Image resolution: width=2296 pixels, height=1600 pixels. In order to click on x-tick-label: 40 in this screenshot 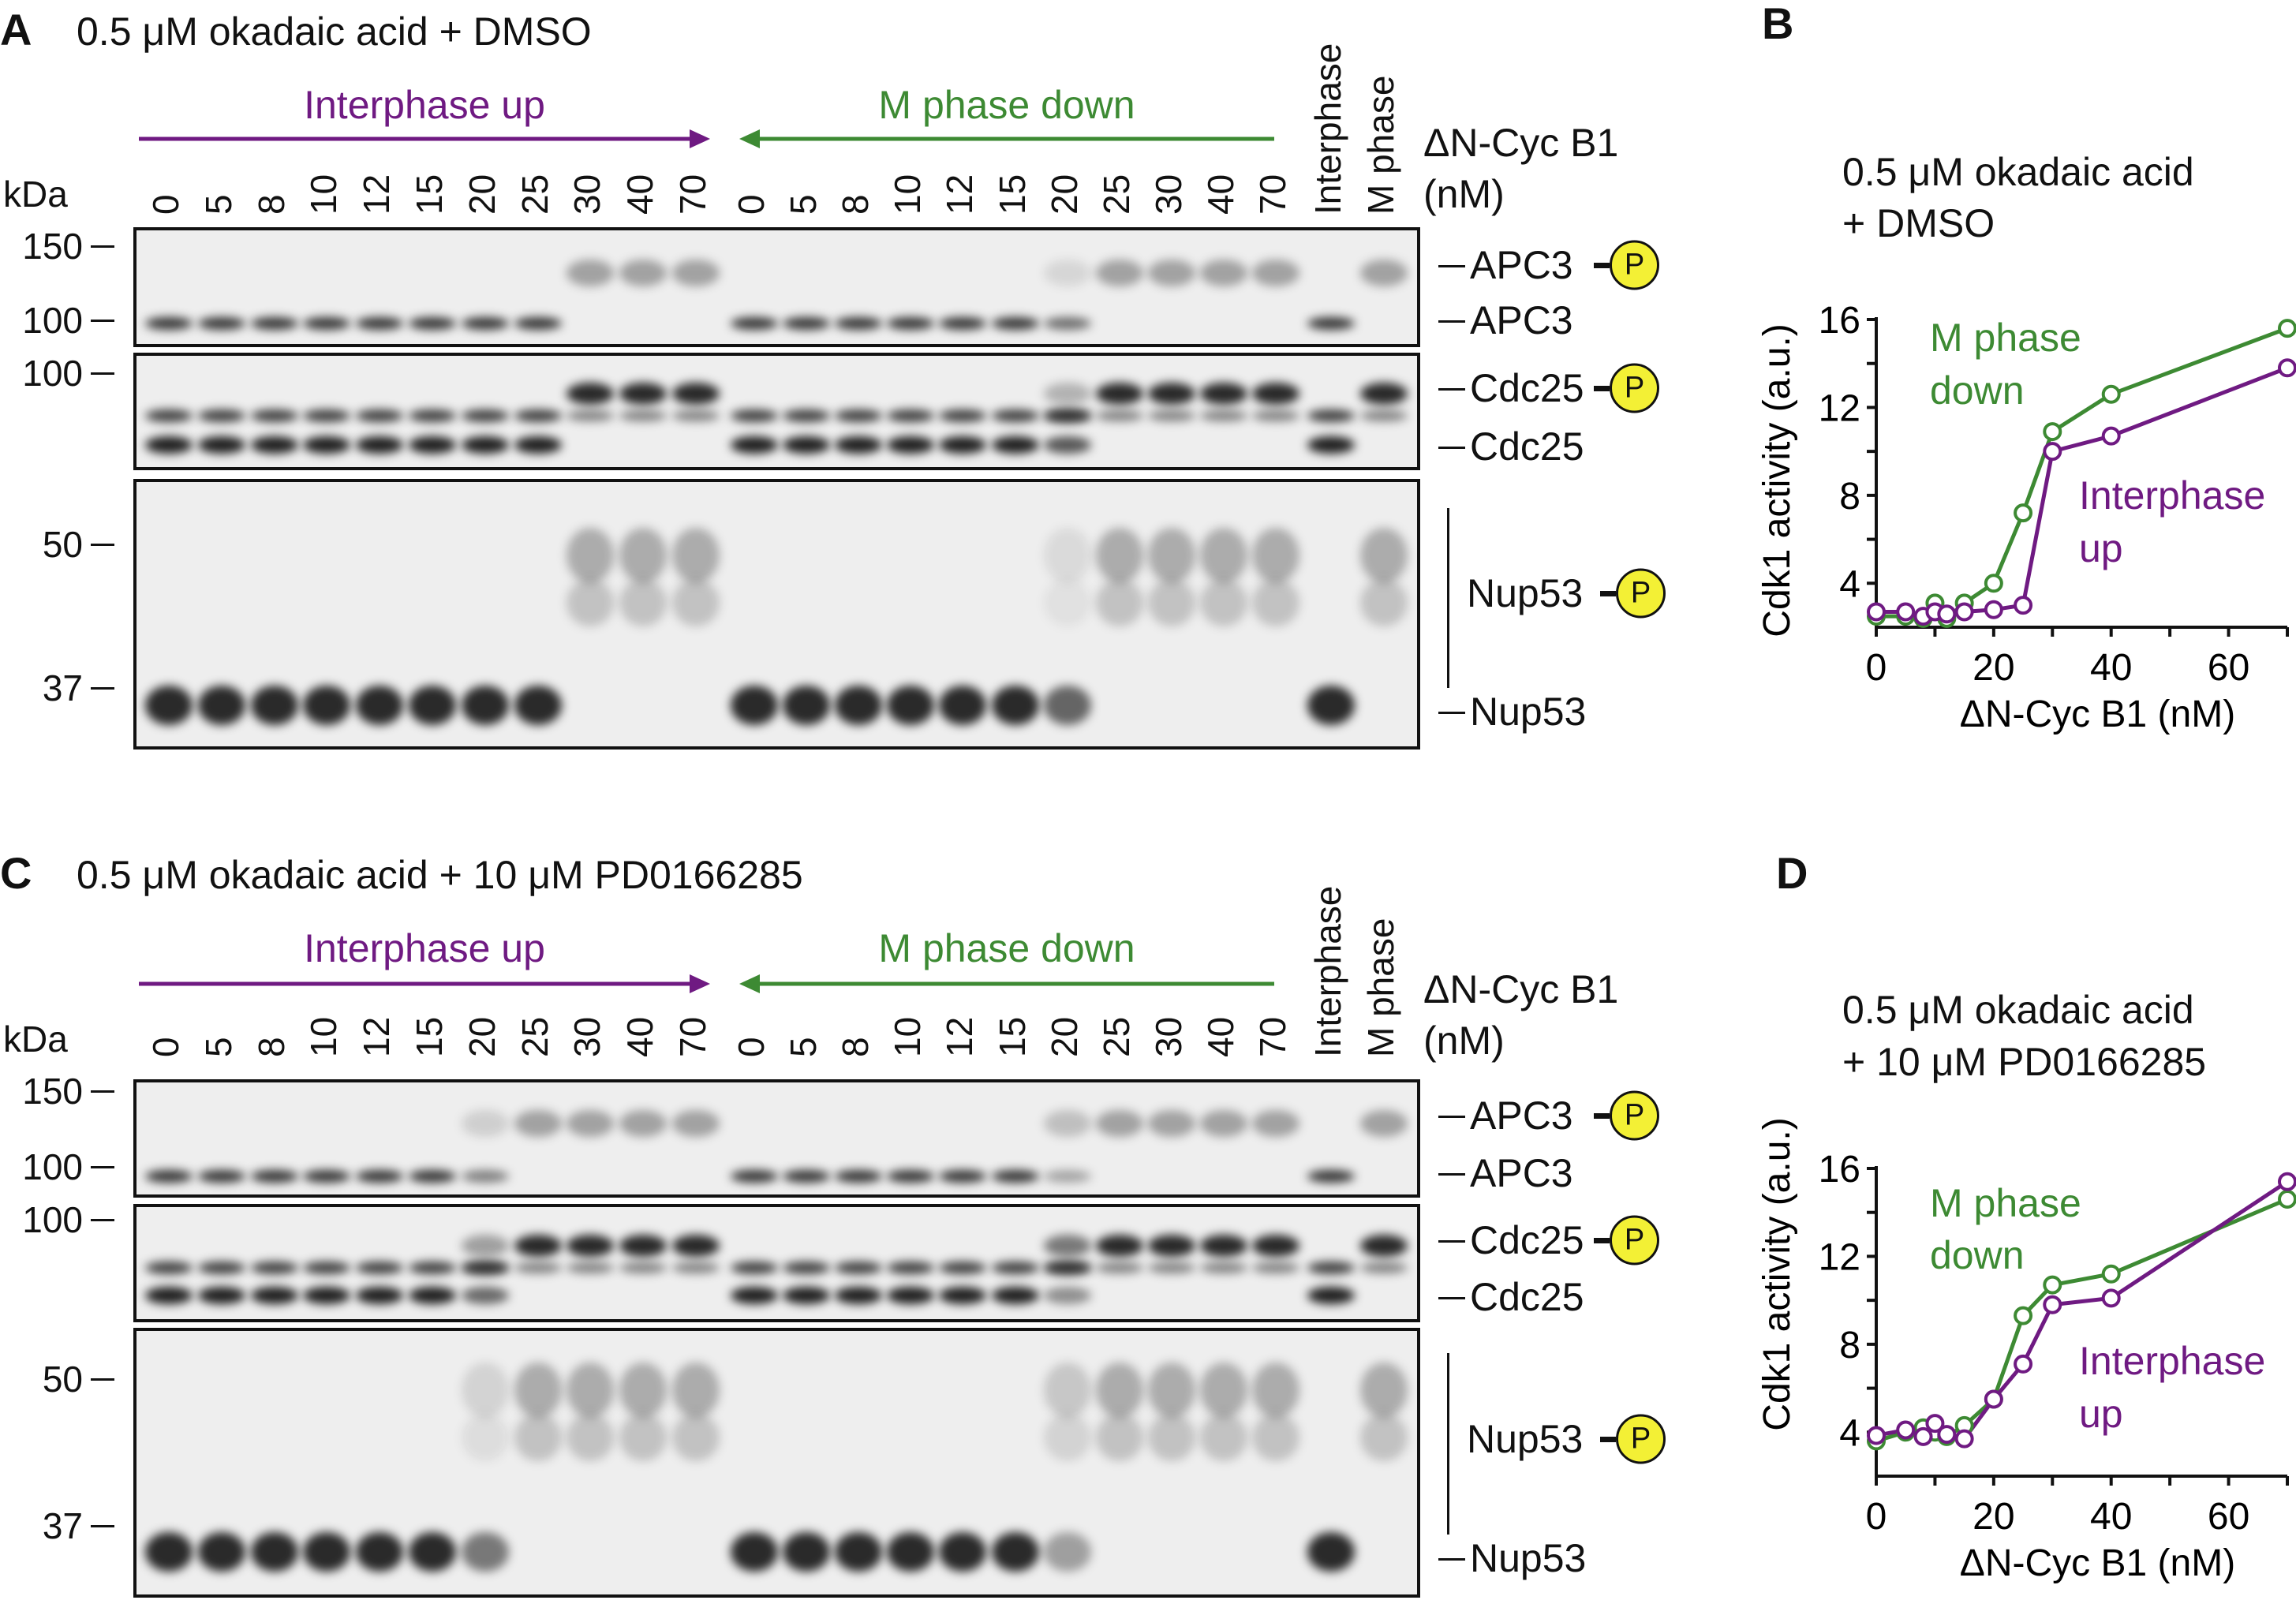, I will do `click(2111, 1517)`.